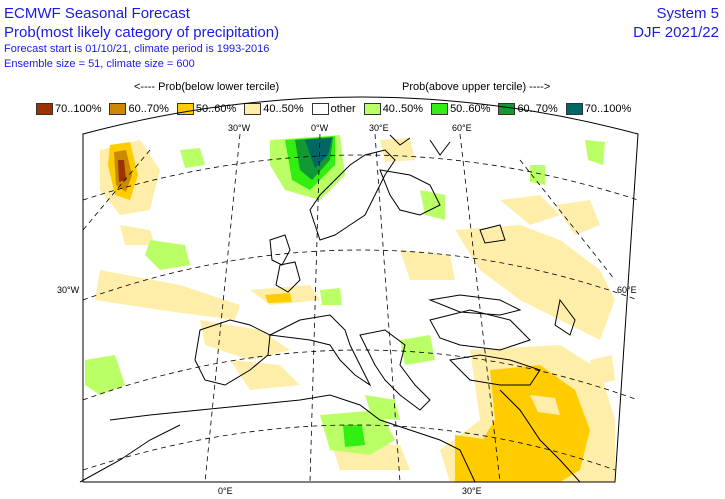 The image size is (725, 499). Describe the element at coordinates (472, 491) in the screenshot. I see `label-bottom-30e: 30°E` at that location.